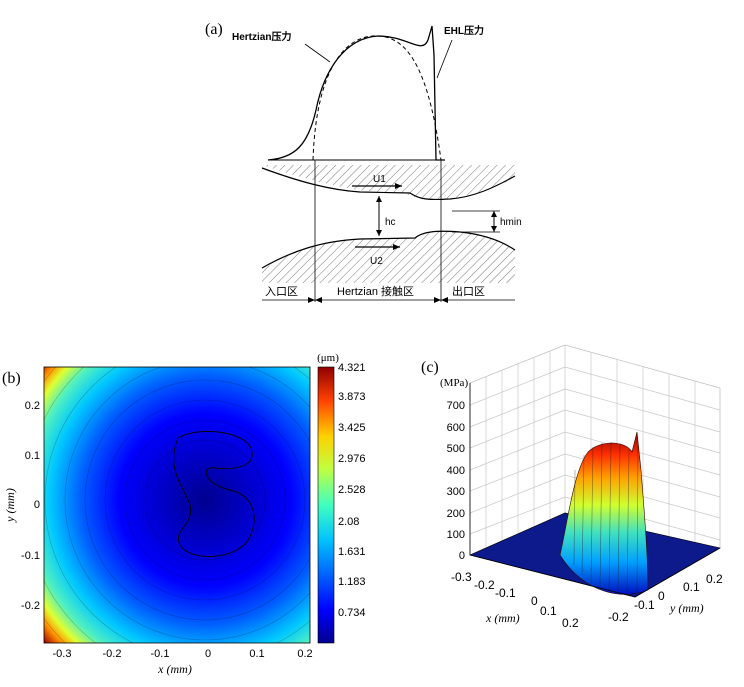  I want to click on y-axis-line-c, so click(677, 572).